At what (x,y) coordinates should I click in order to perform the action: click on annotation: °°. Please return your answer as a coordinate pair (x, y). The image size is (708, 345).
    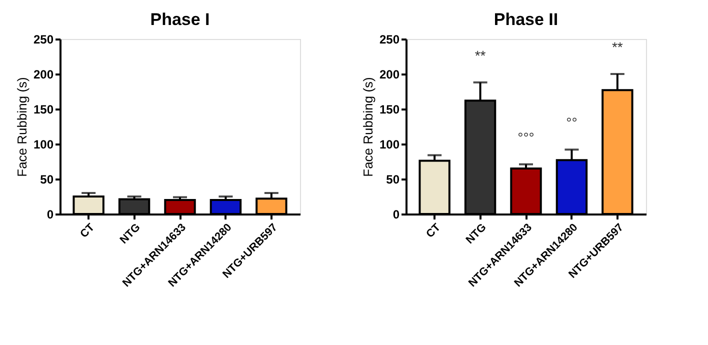
    Looking at the image, I should click on (572, 122).